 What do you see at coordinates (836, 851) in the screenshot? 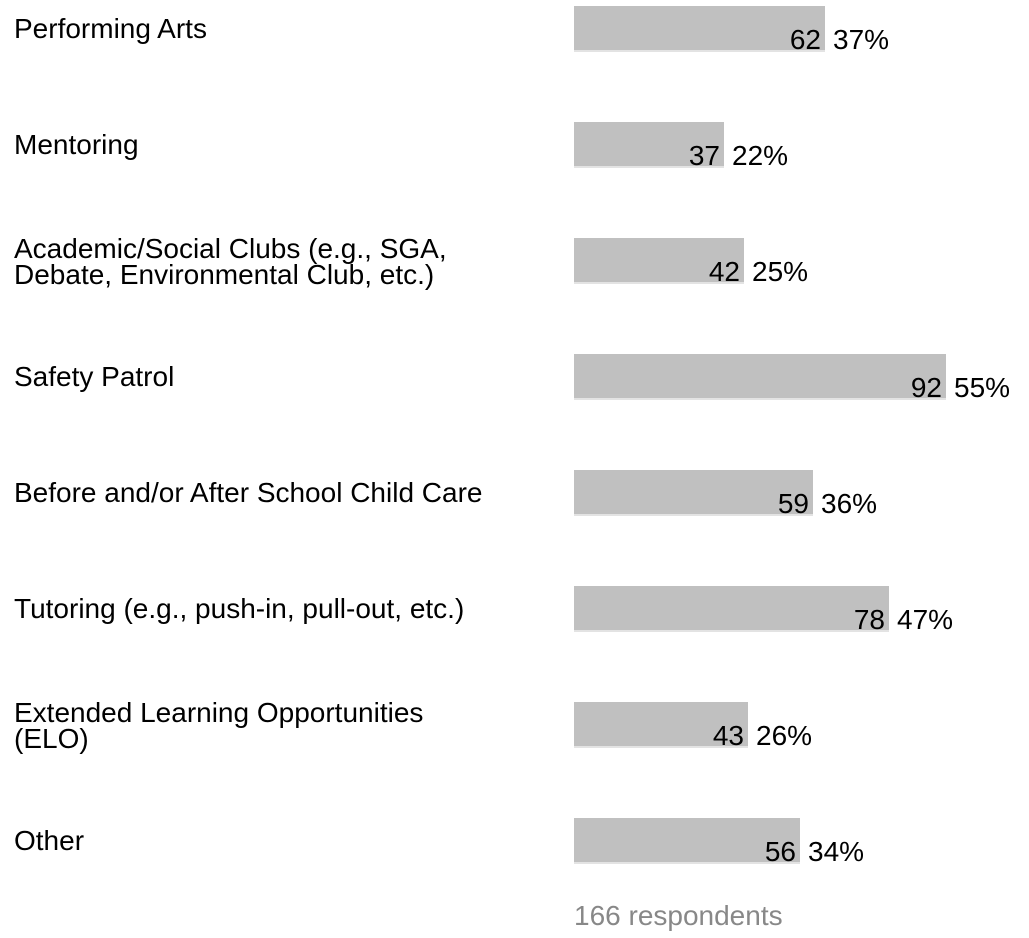
I see `bar-percent-label: 34%` at bounding box center [836, 851].